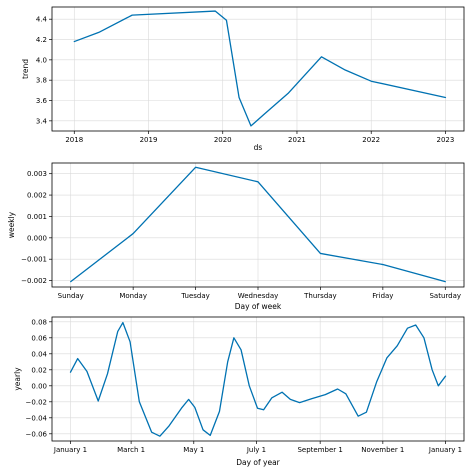  What do you see at coordinates (41, 40) in the screenshot?
I see `trend-y-tick-label: 4.2` at bounding box center [41, 40].